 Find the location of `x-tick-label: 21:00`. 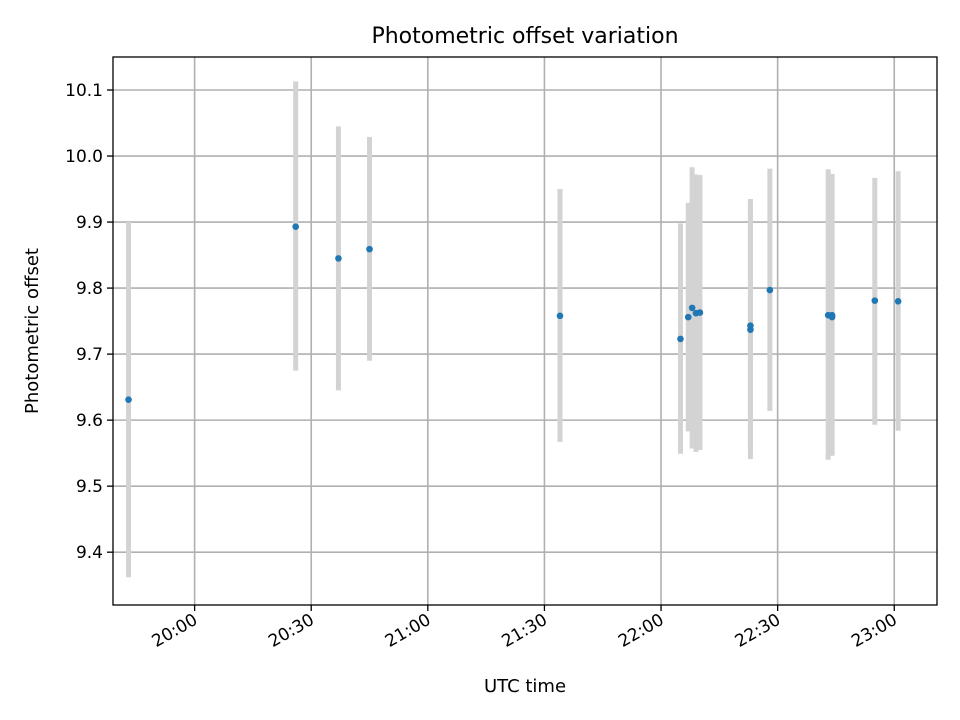

x-tick-label: 21:00 is located at coordinates (408, 631).